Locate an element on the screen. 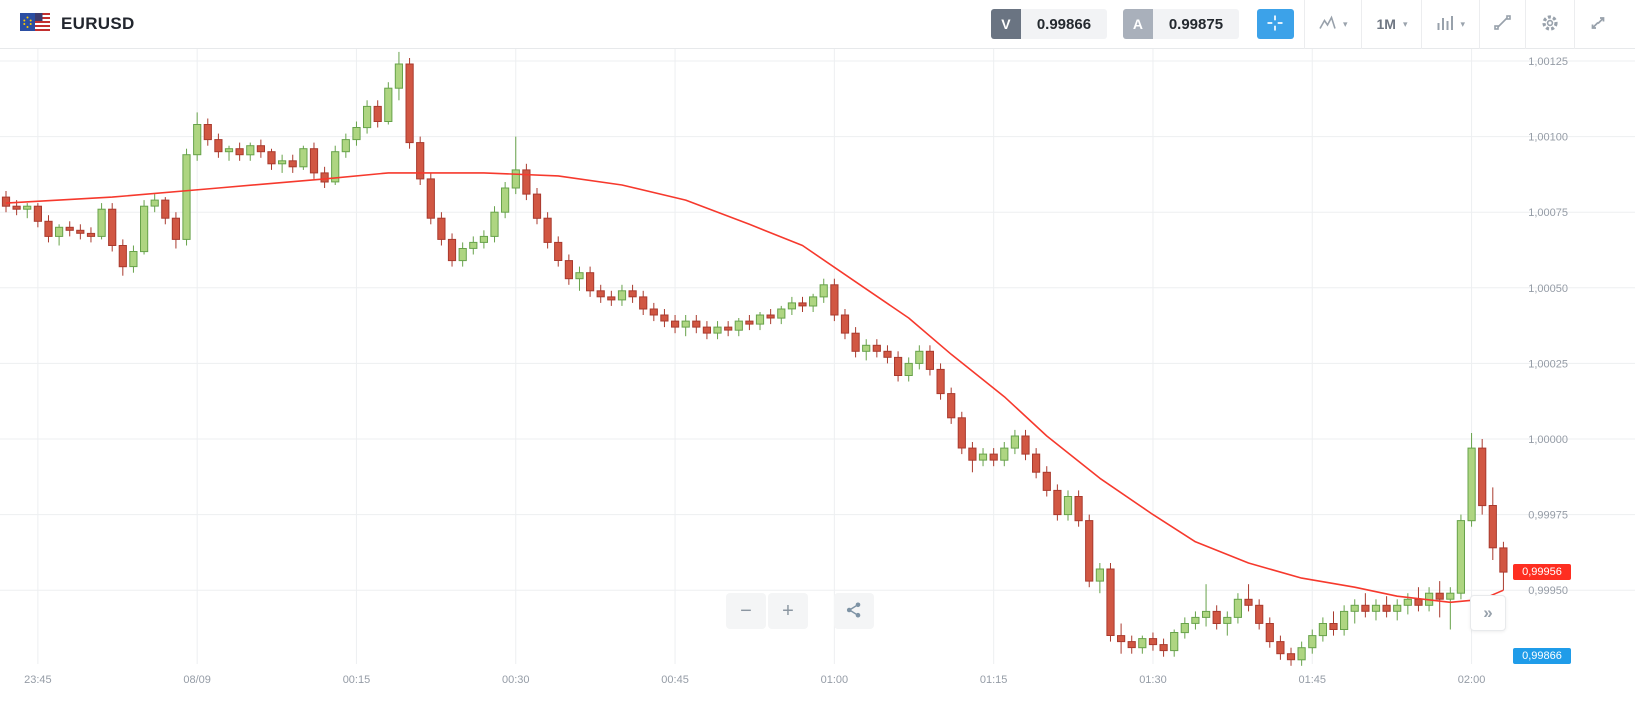 The image size is (1635, 727). zoom-in-button: + is located at coordinates (788, 611).